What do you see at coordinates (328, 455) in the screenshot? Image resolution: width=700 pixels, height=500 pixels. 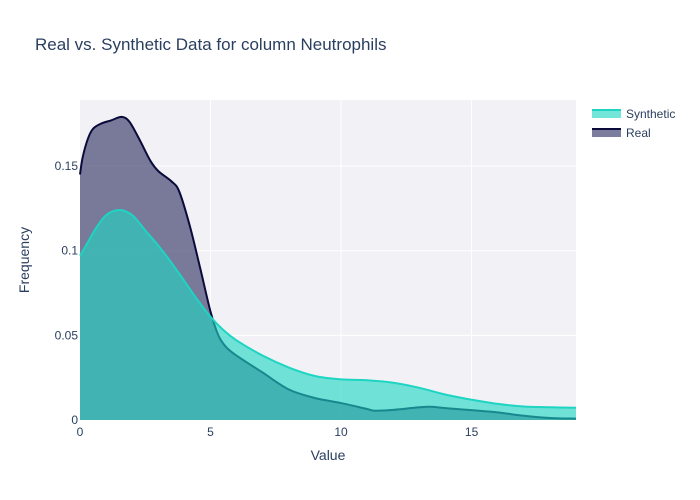 I see `x-axis-title: Value` at bounding box center [328, 455].